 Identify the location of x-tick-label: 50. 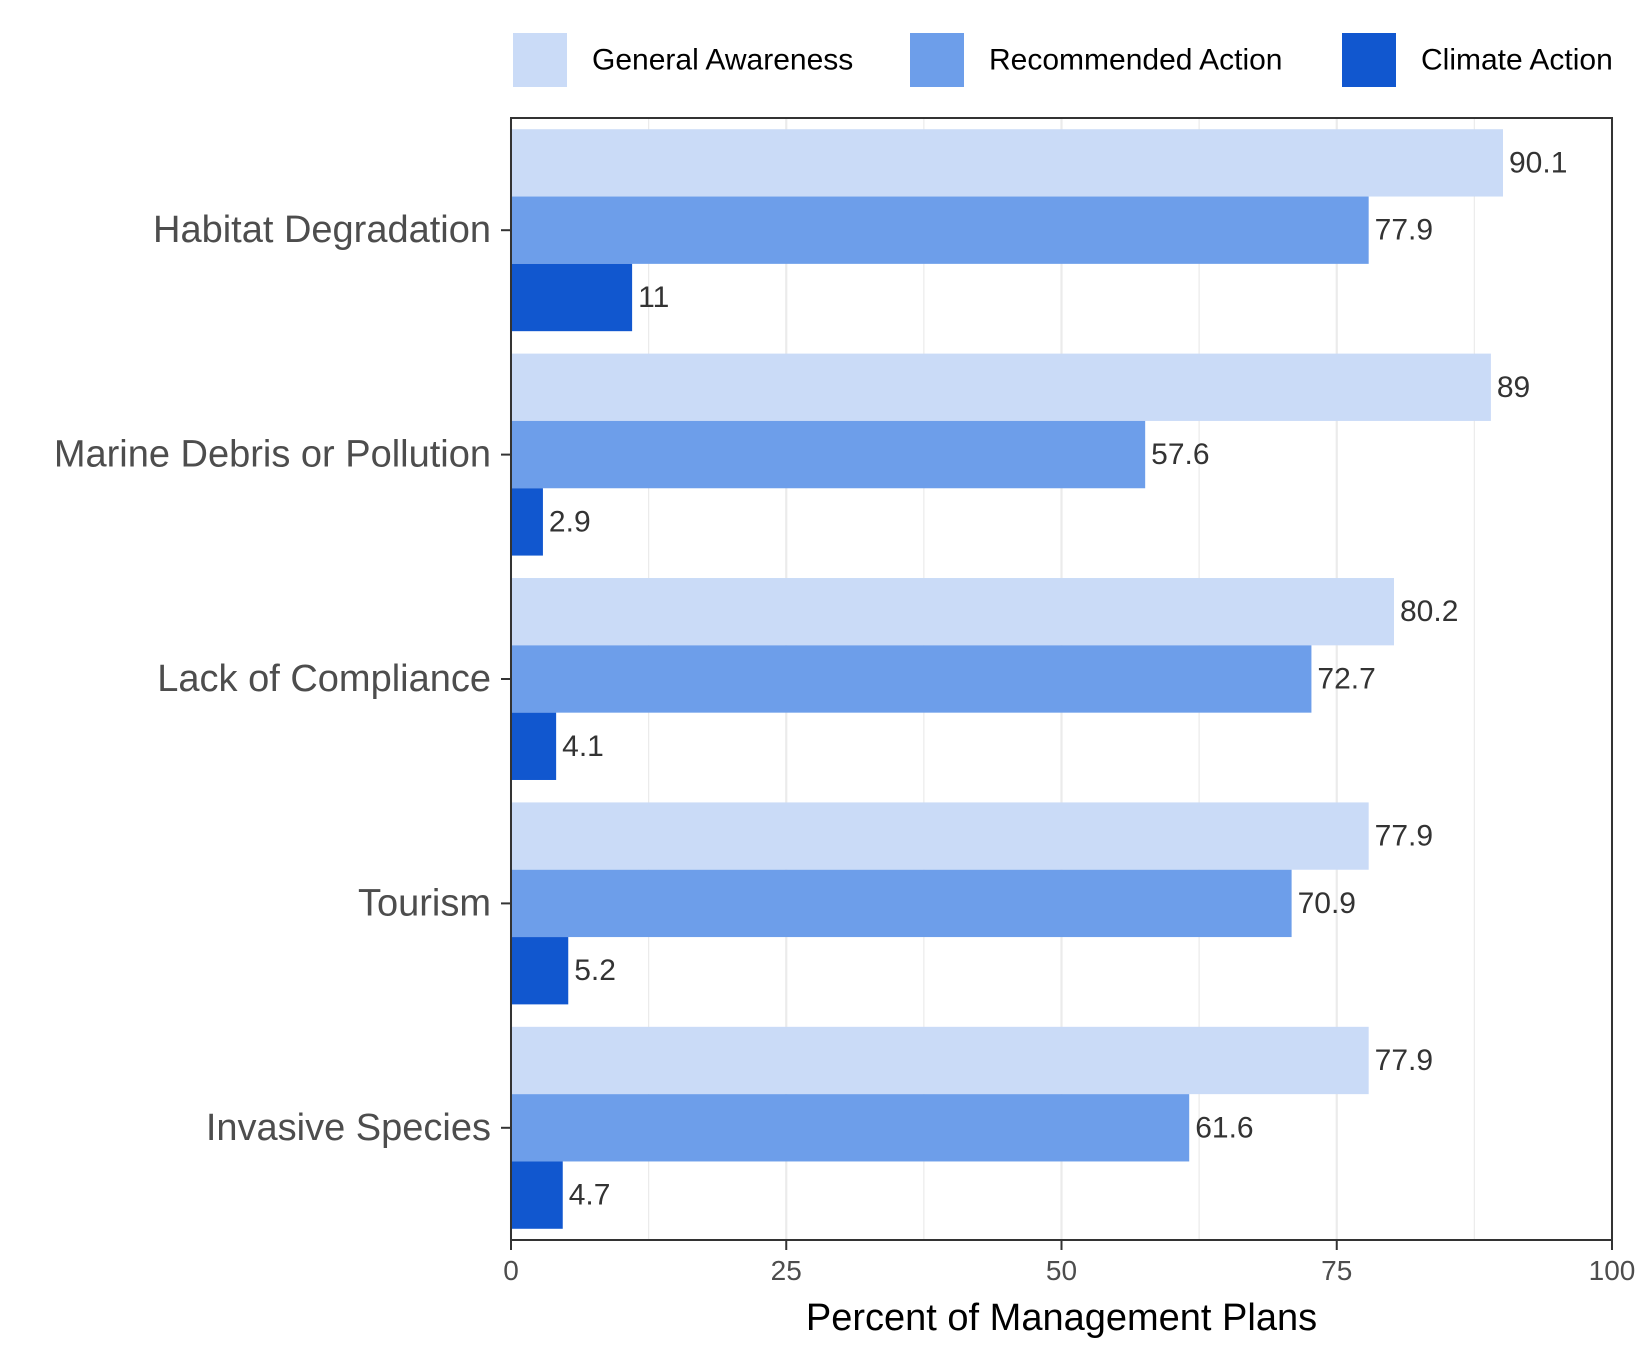
(1061, 1270).